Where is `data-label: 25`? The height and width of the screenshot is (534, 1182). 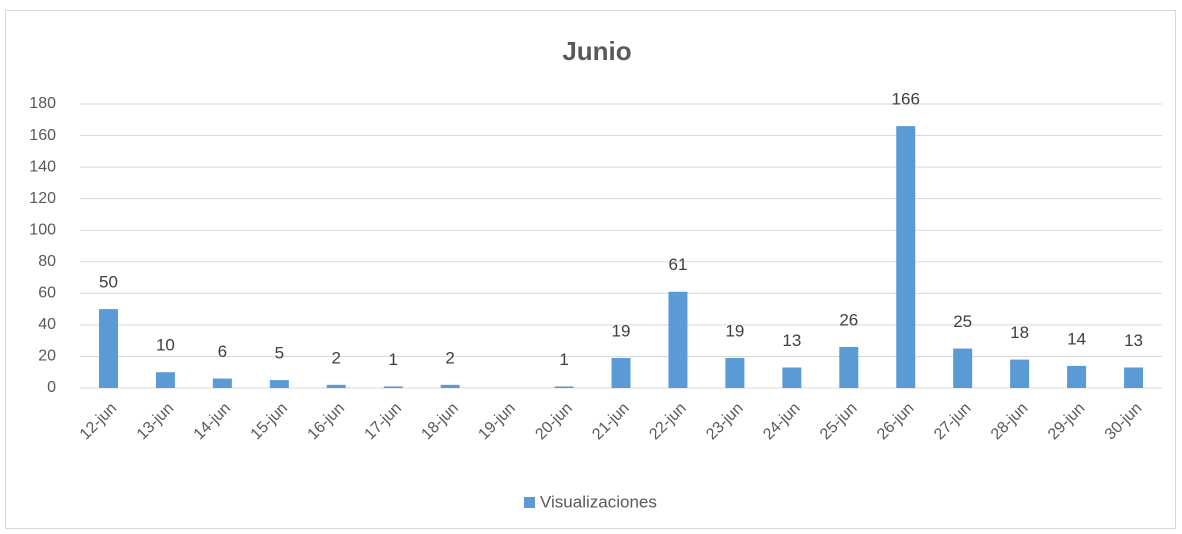
data-label: 25 is located at coordinates (962, 321).